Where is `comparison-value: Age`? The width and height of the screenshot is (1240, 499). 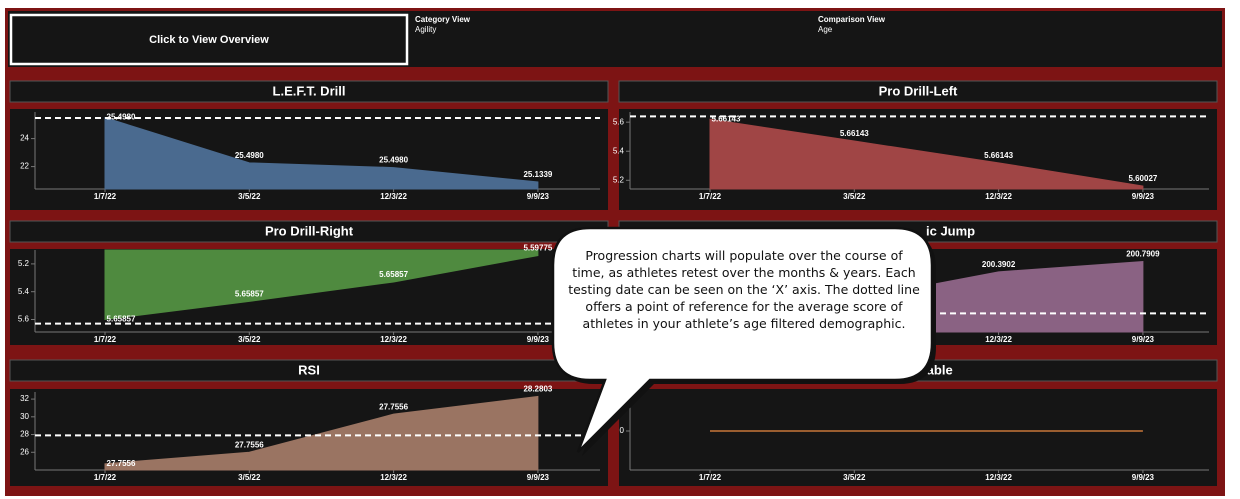
comparison-value: Age is located at coordinates (825, 29).